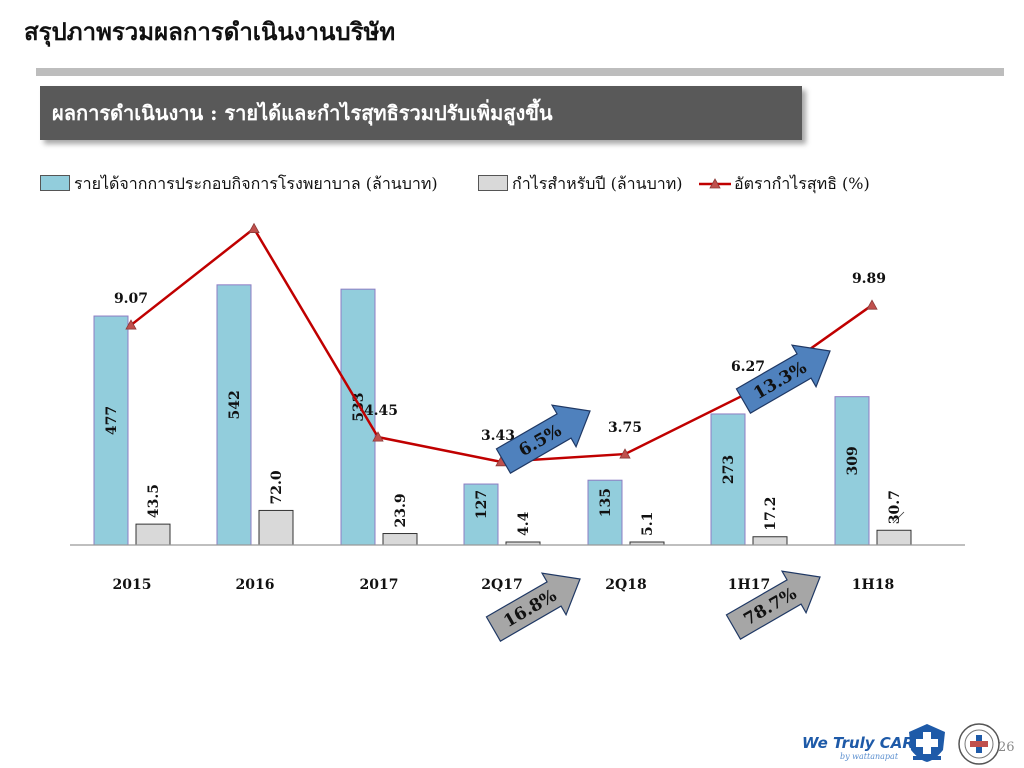  What do you see at coordinates (979, 744) in the screenshot?
I see `accreditation-seal-icon` at bounding box center [979, 744].